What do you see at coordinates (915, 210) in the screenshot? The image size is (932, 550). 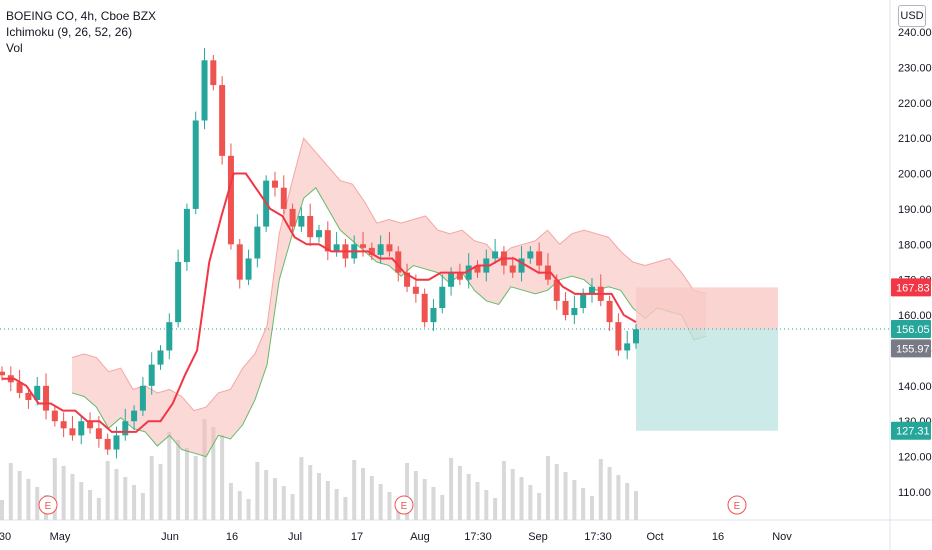 I see `y-tick-label: 190.00` at bounding box center [915, 210].